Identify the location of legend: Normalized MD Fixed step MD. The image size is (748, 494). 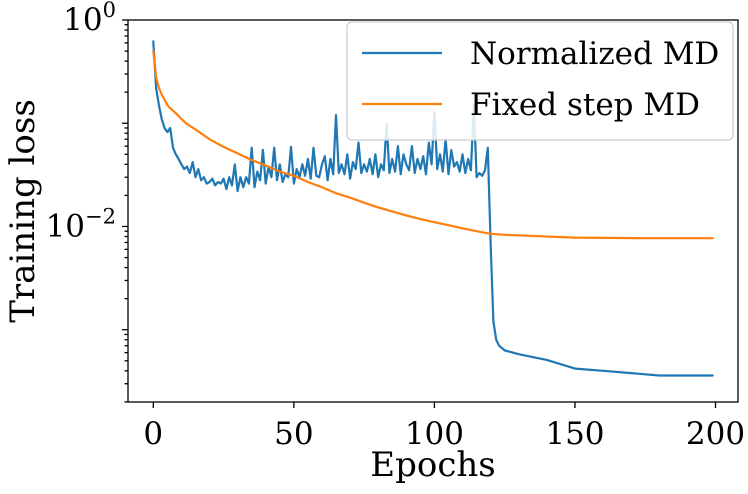
(540, 81).